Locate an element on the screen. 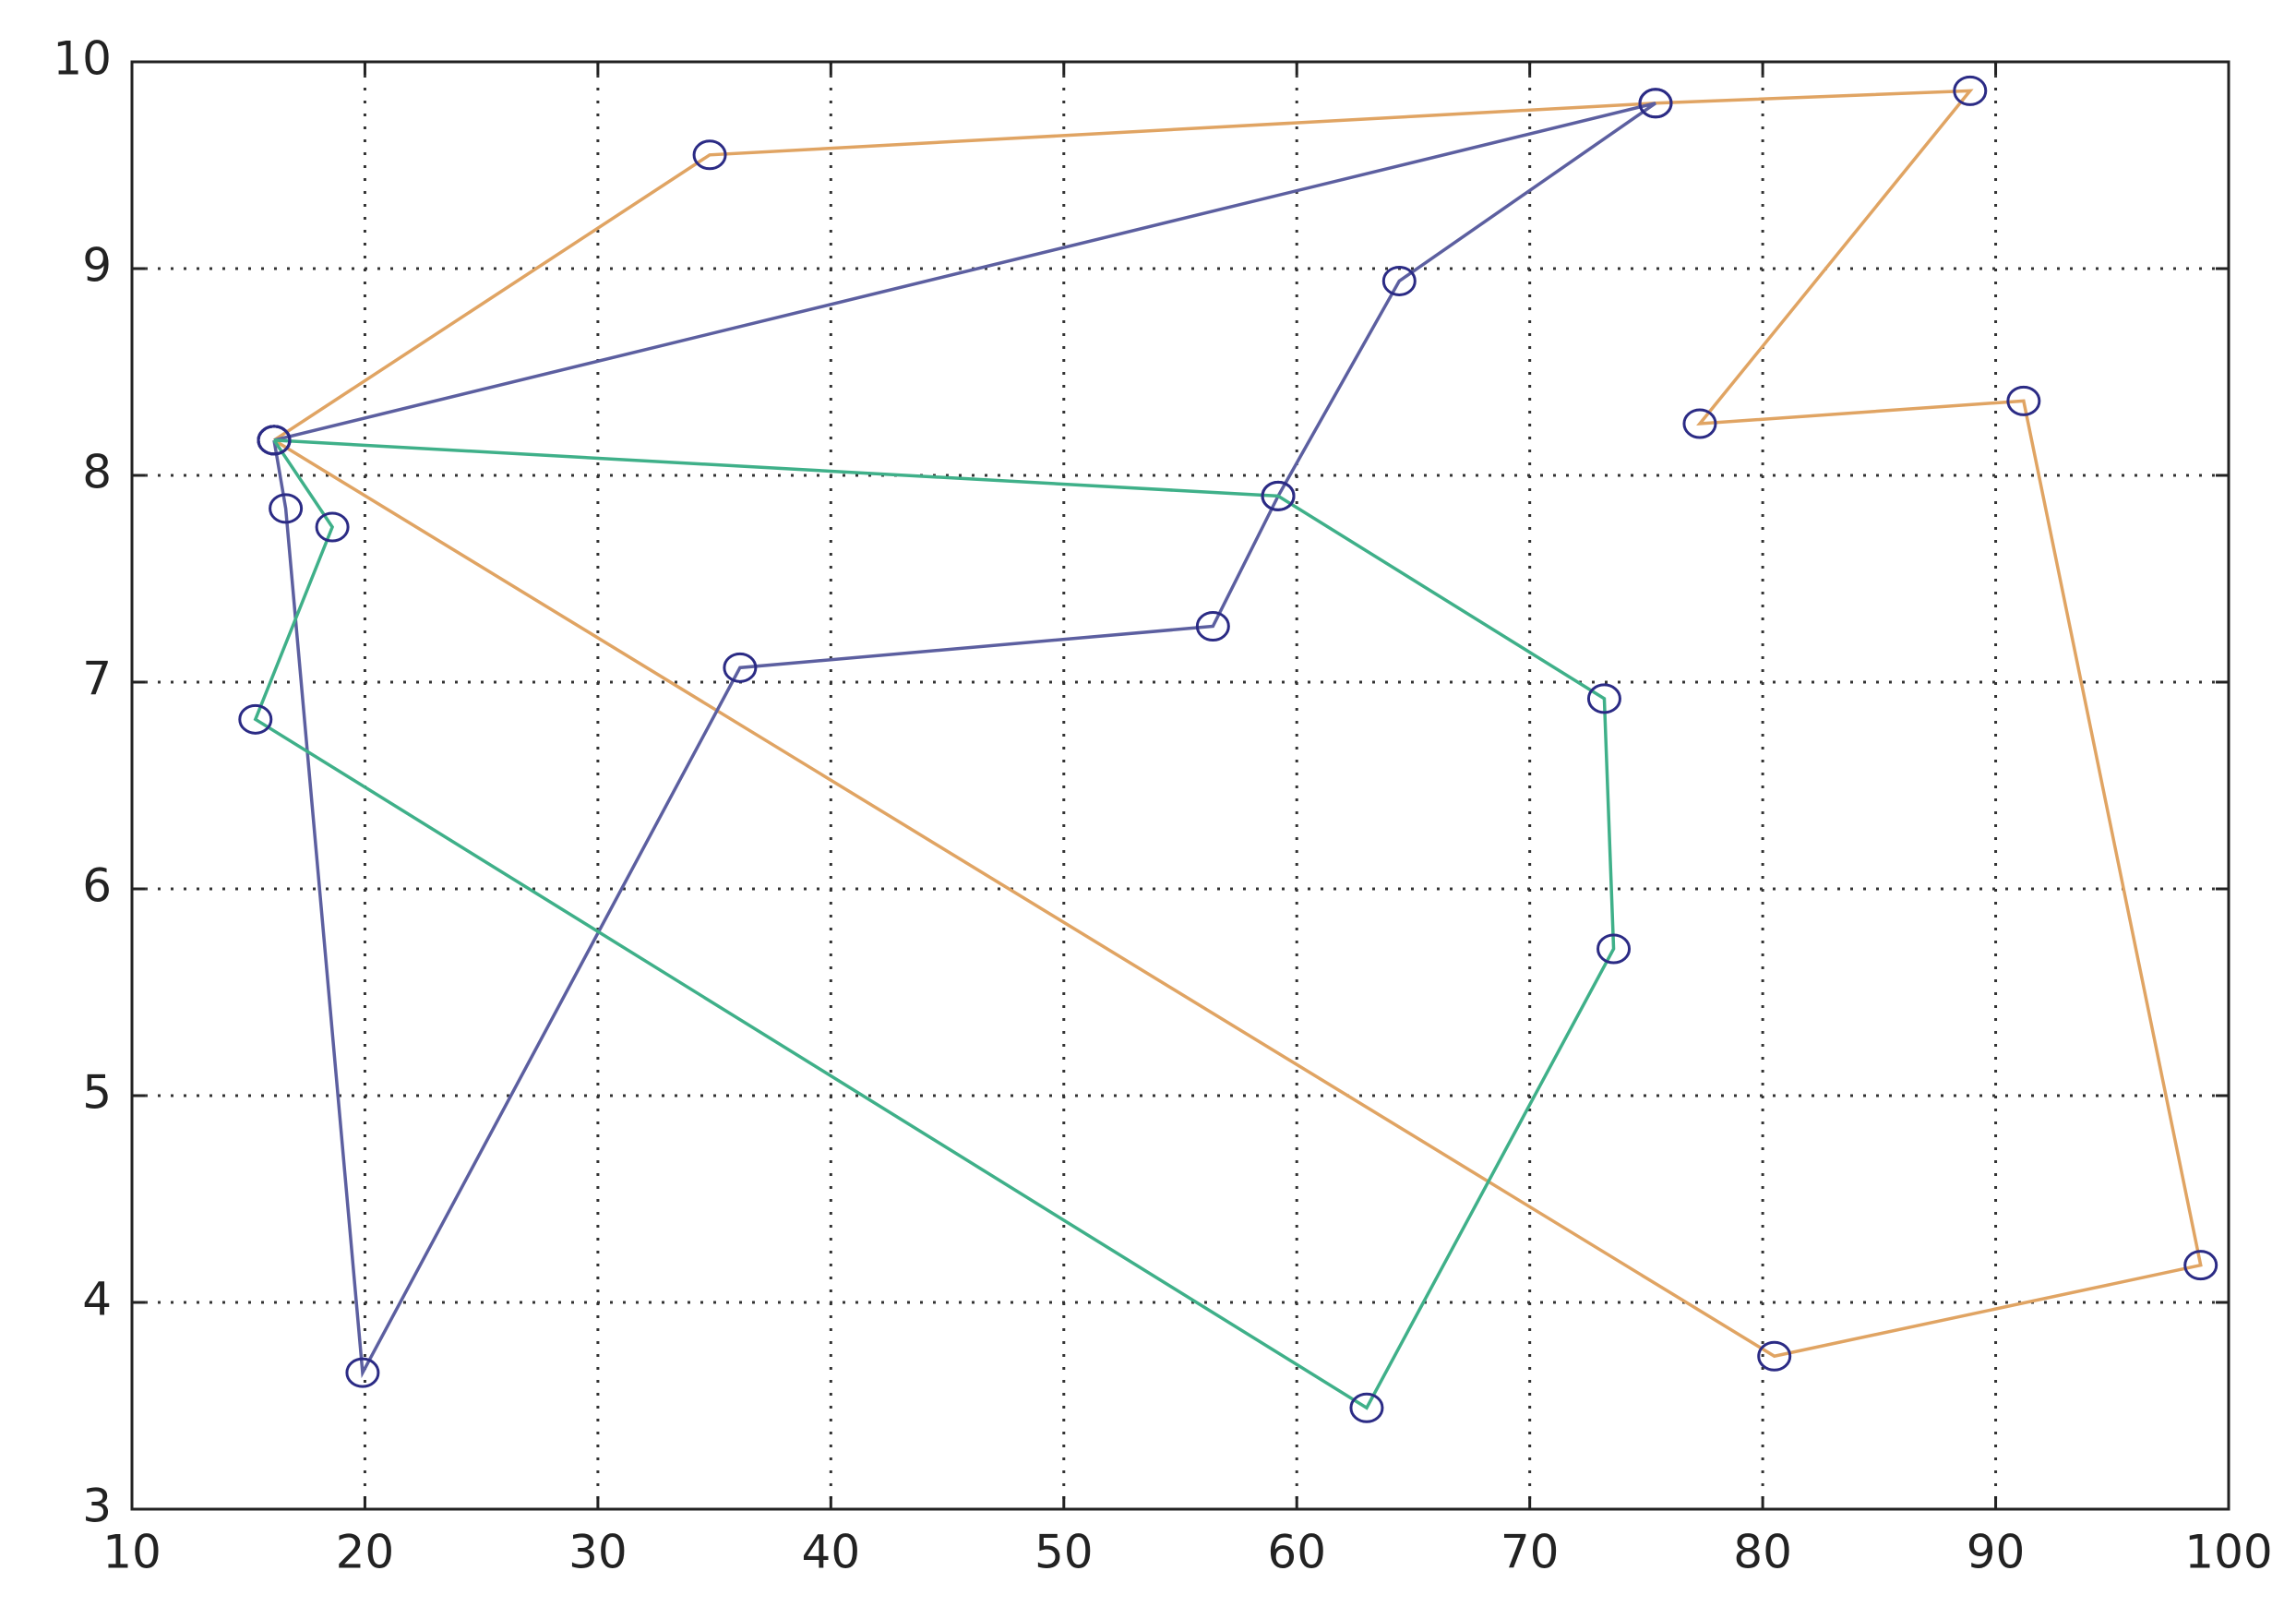 Image resolution: width=2296 pixels, height=1607 pixels. x-tick-label: 40 is located at coordinates (831, 1552).